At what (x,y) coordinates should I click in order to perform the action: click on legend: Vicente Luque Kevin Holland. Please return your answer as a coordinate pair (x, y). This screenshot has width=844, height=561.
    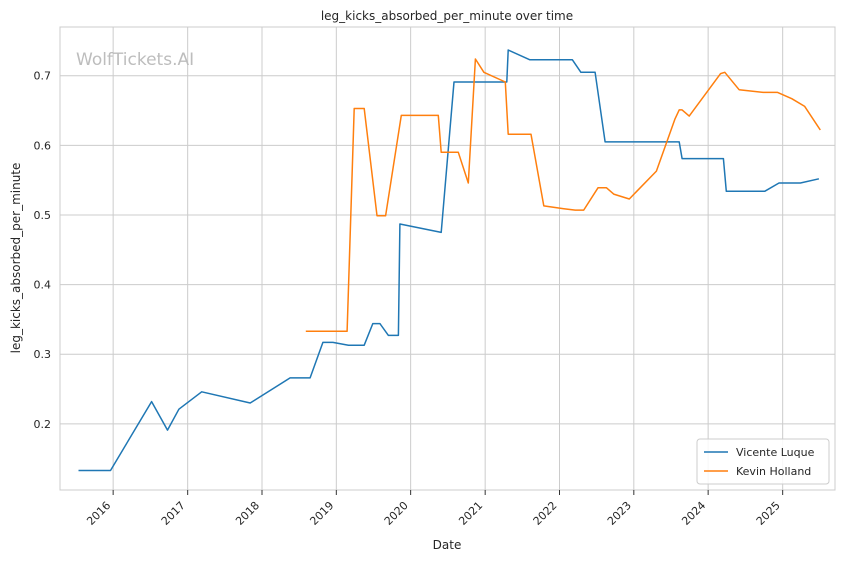
    Looking at the image, I should click on (763, 461).